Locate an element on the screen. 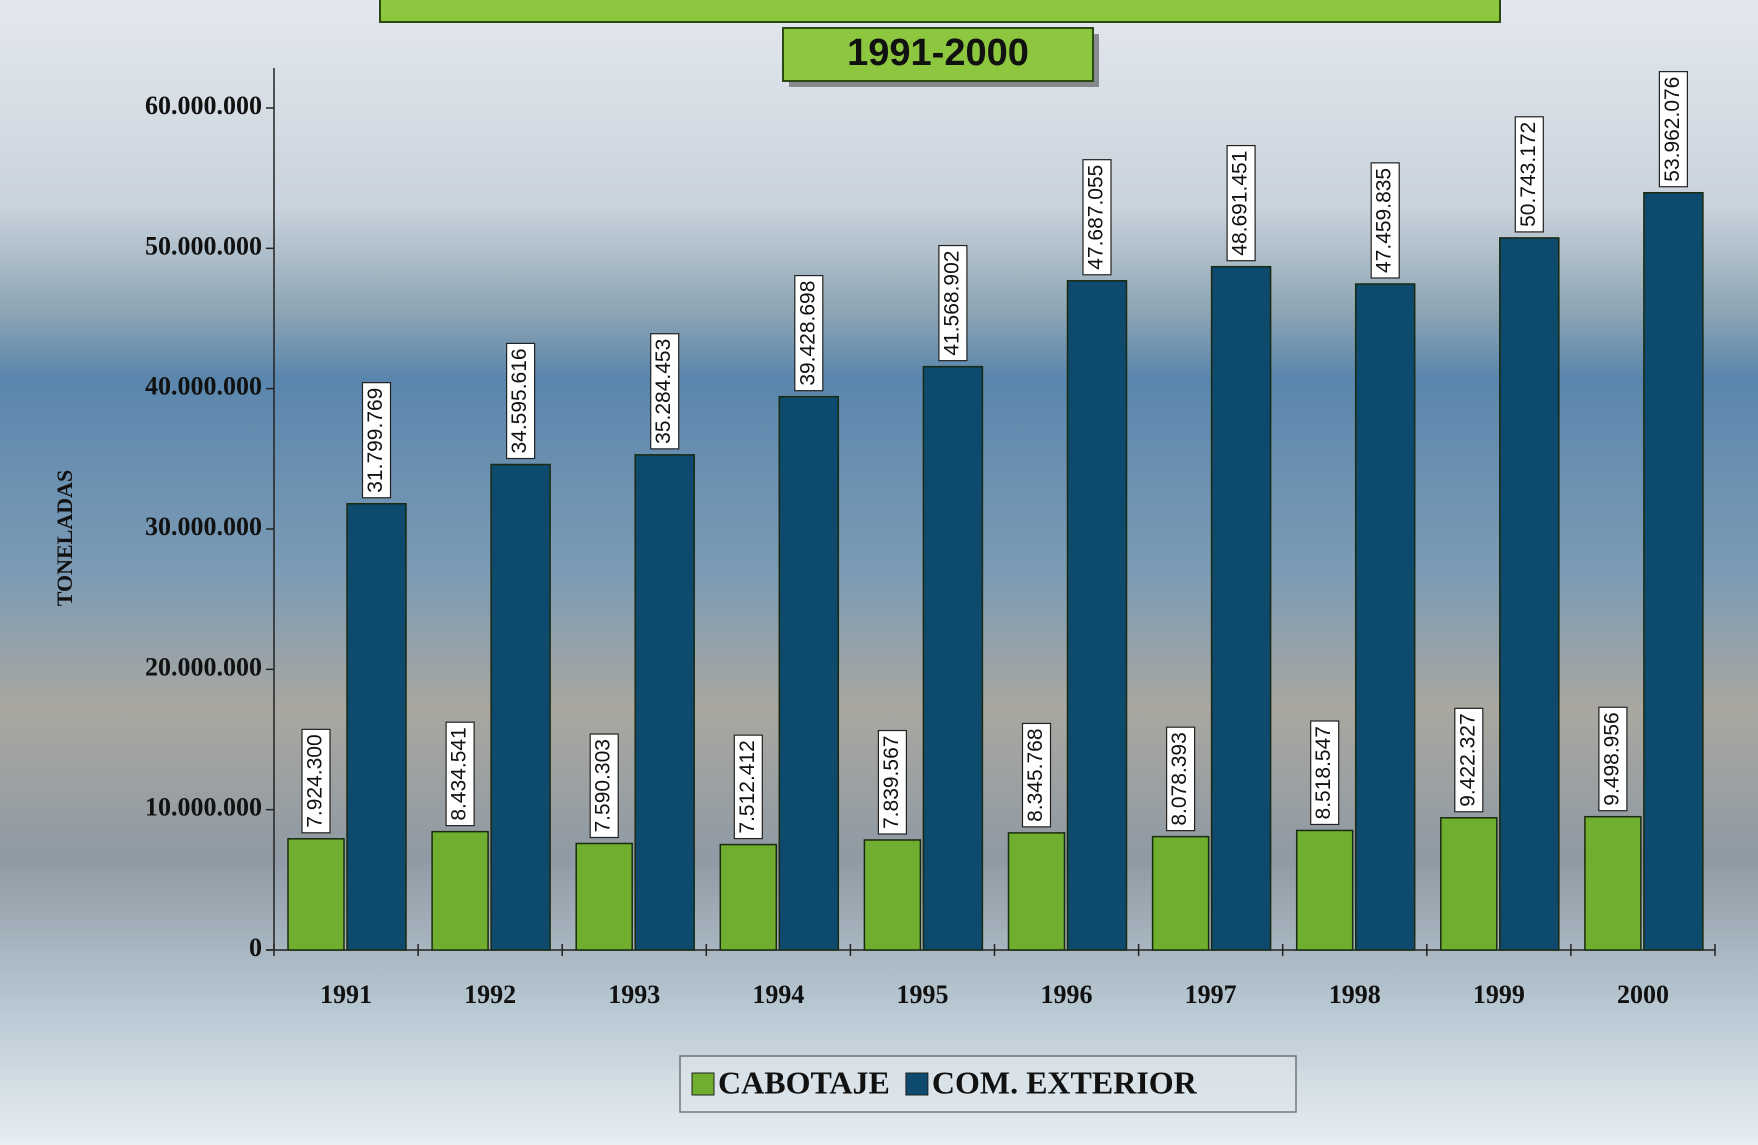  value-label: 39.428.698 is located at coordinates (807, 333).